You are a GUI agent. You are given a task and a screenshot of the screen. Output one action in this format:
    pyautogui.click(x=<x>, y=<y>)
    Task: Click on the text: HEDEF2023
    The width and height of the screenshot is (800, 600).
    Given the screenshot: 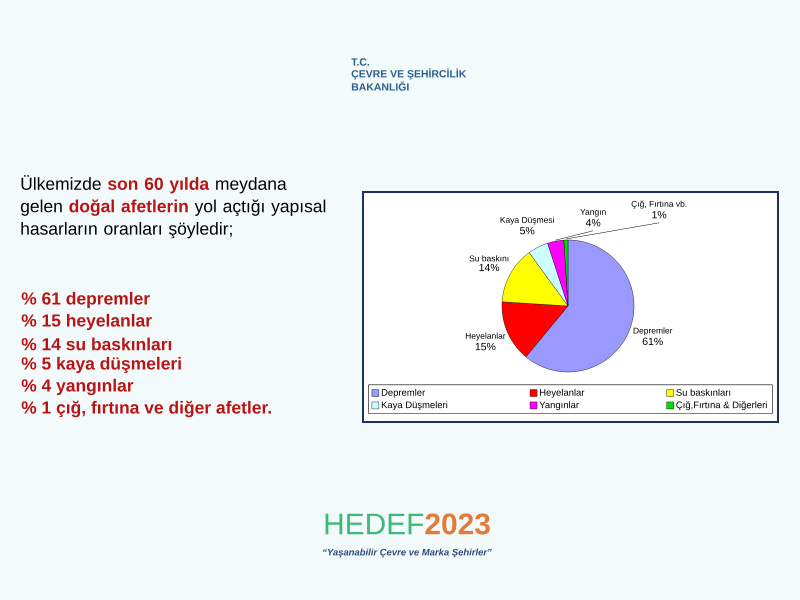 What is the action you would take?
    pyautogui.click(x=408, y=524)
    